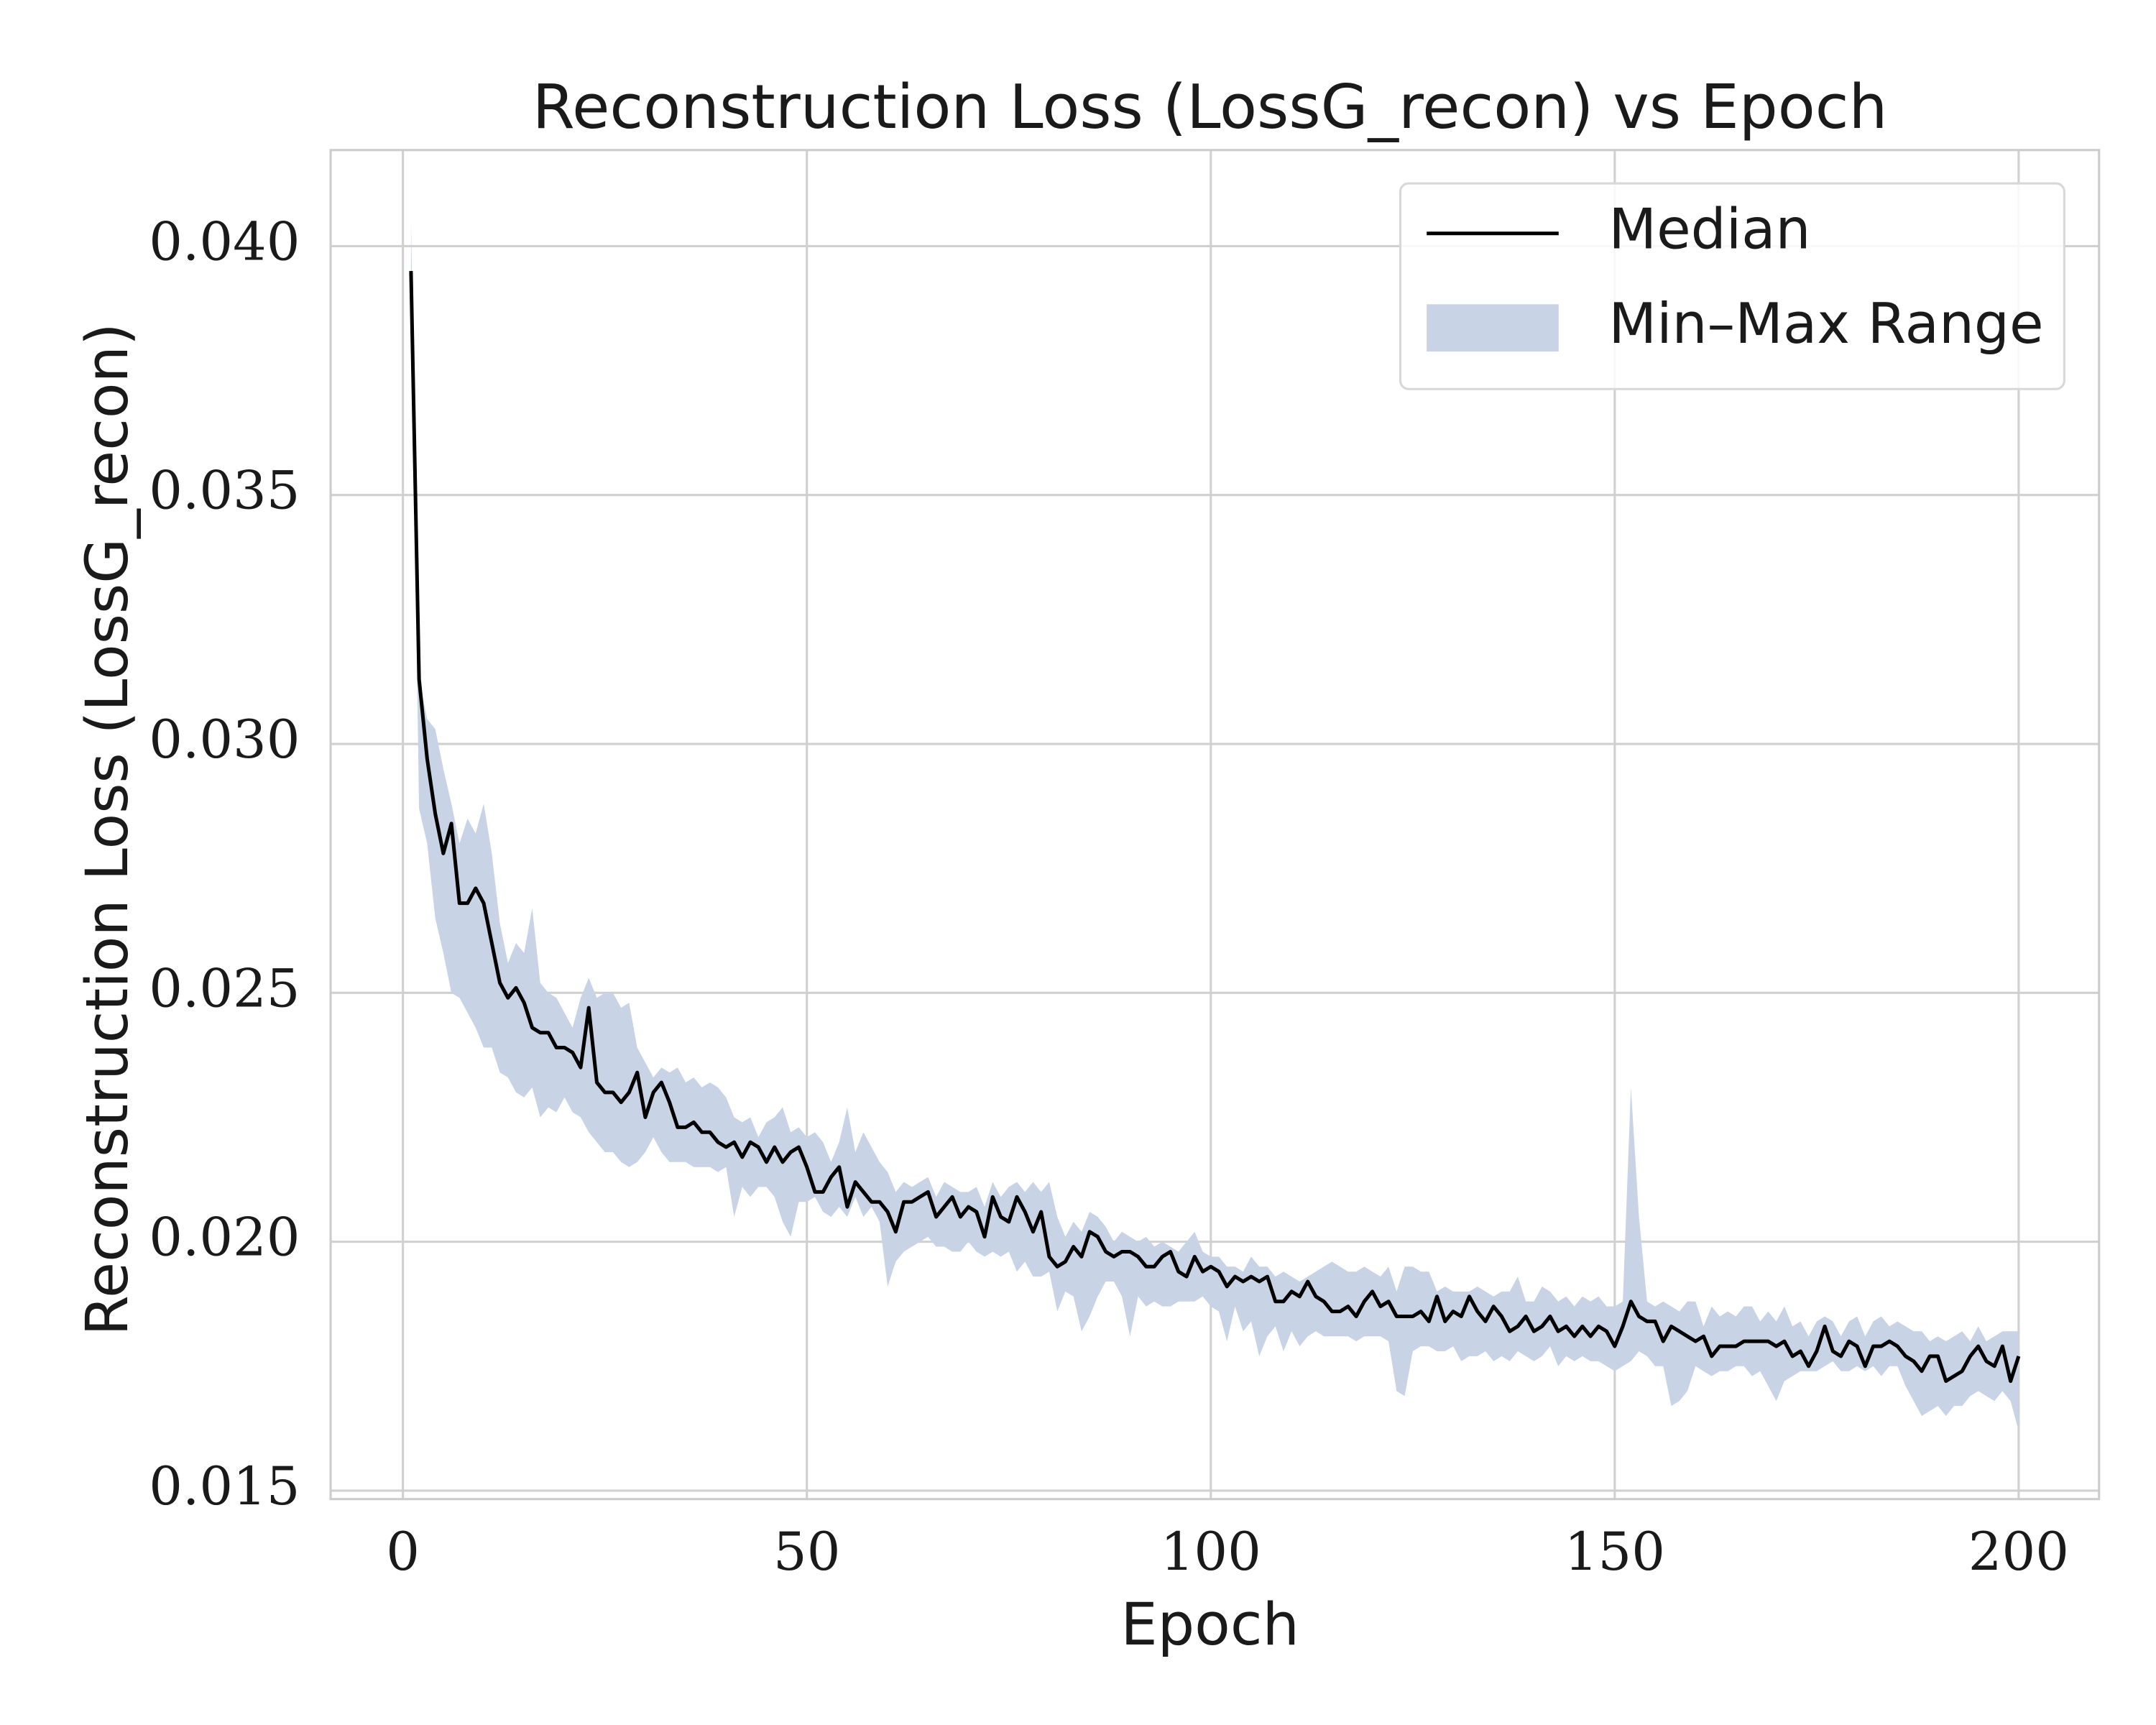  I want to click on x-tick-label: 50, so click(807, 1552).